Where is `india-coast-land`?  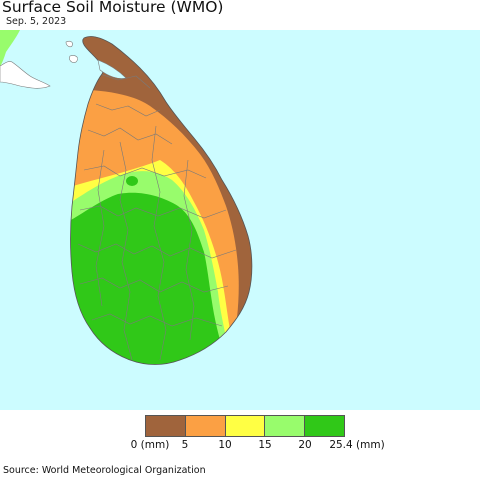
india-coast-land is located at coordinates (25, 75).